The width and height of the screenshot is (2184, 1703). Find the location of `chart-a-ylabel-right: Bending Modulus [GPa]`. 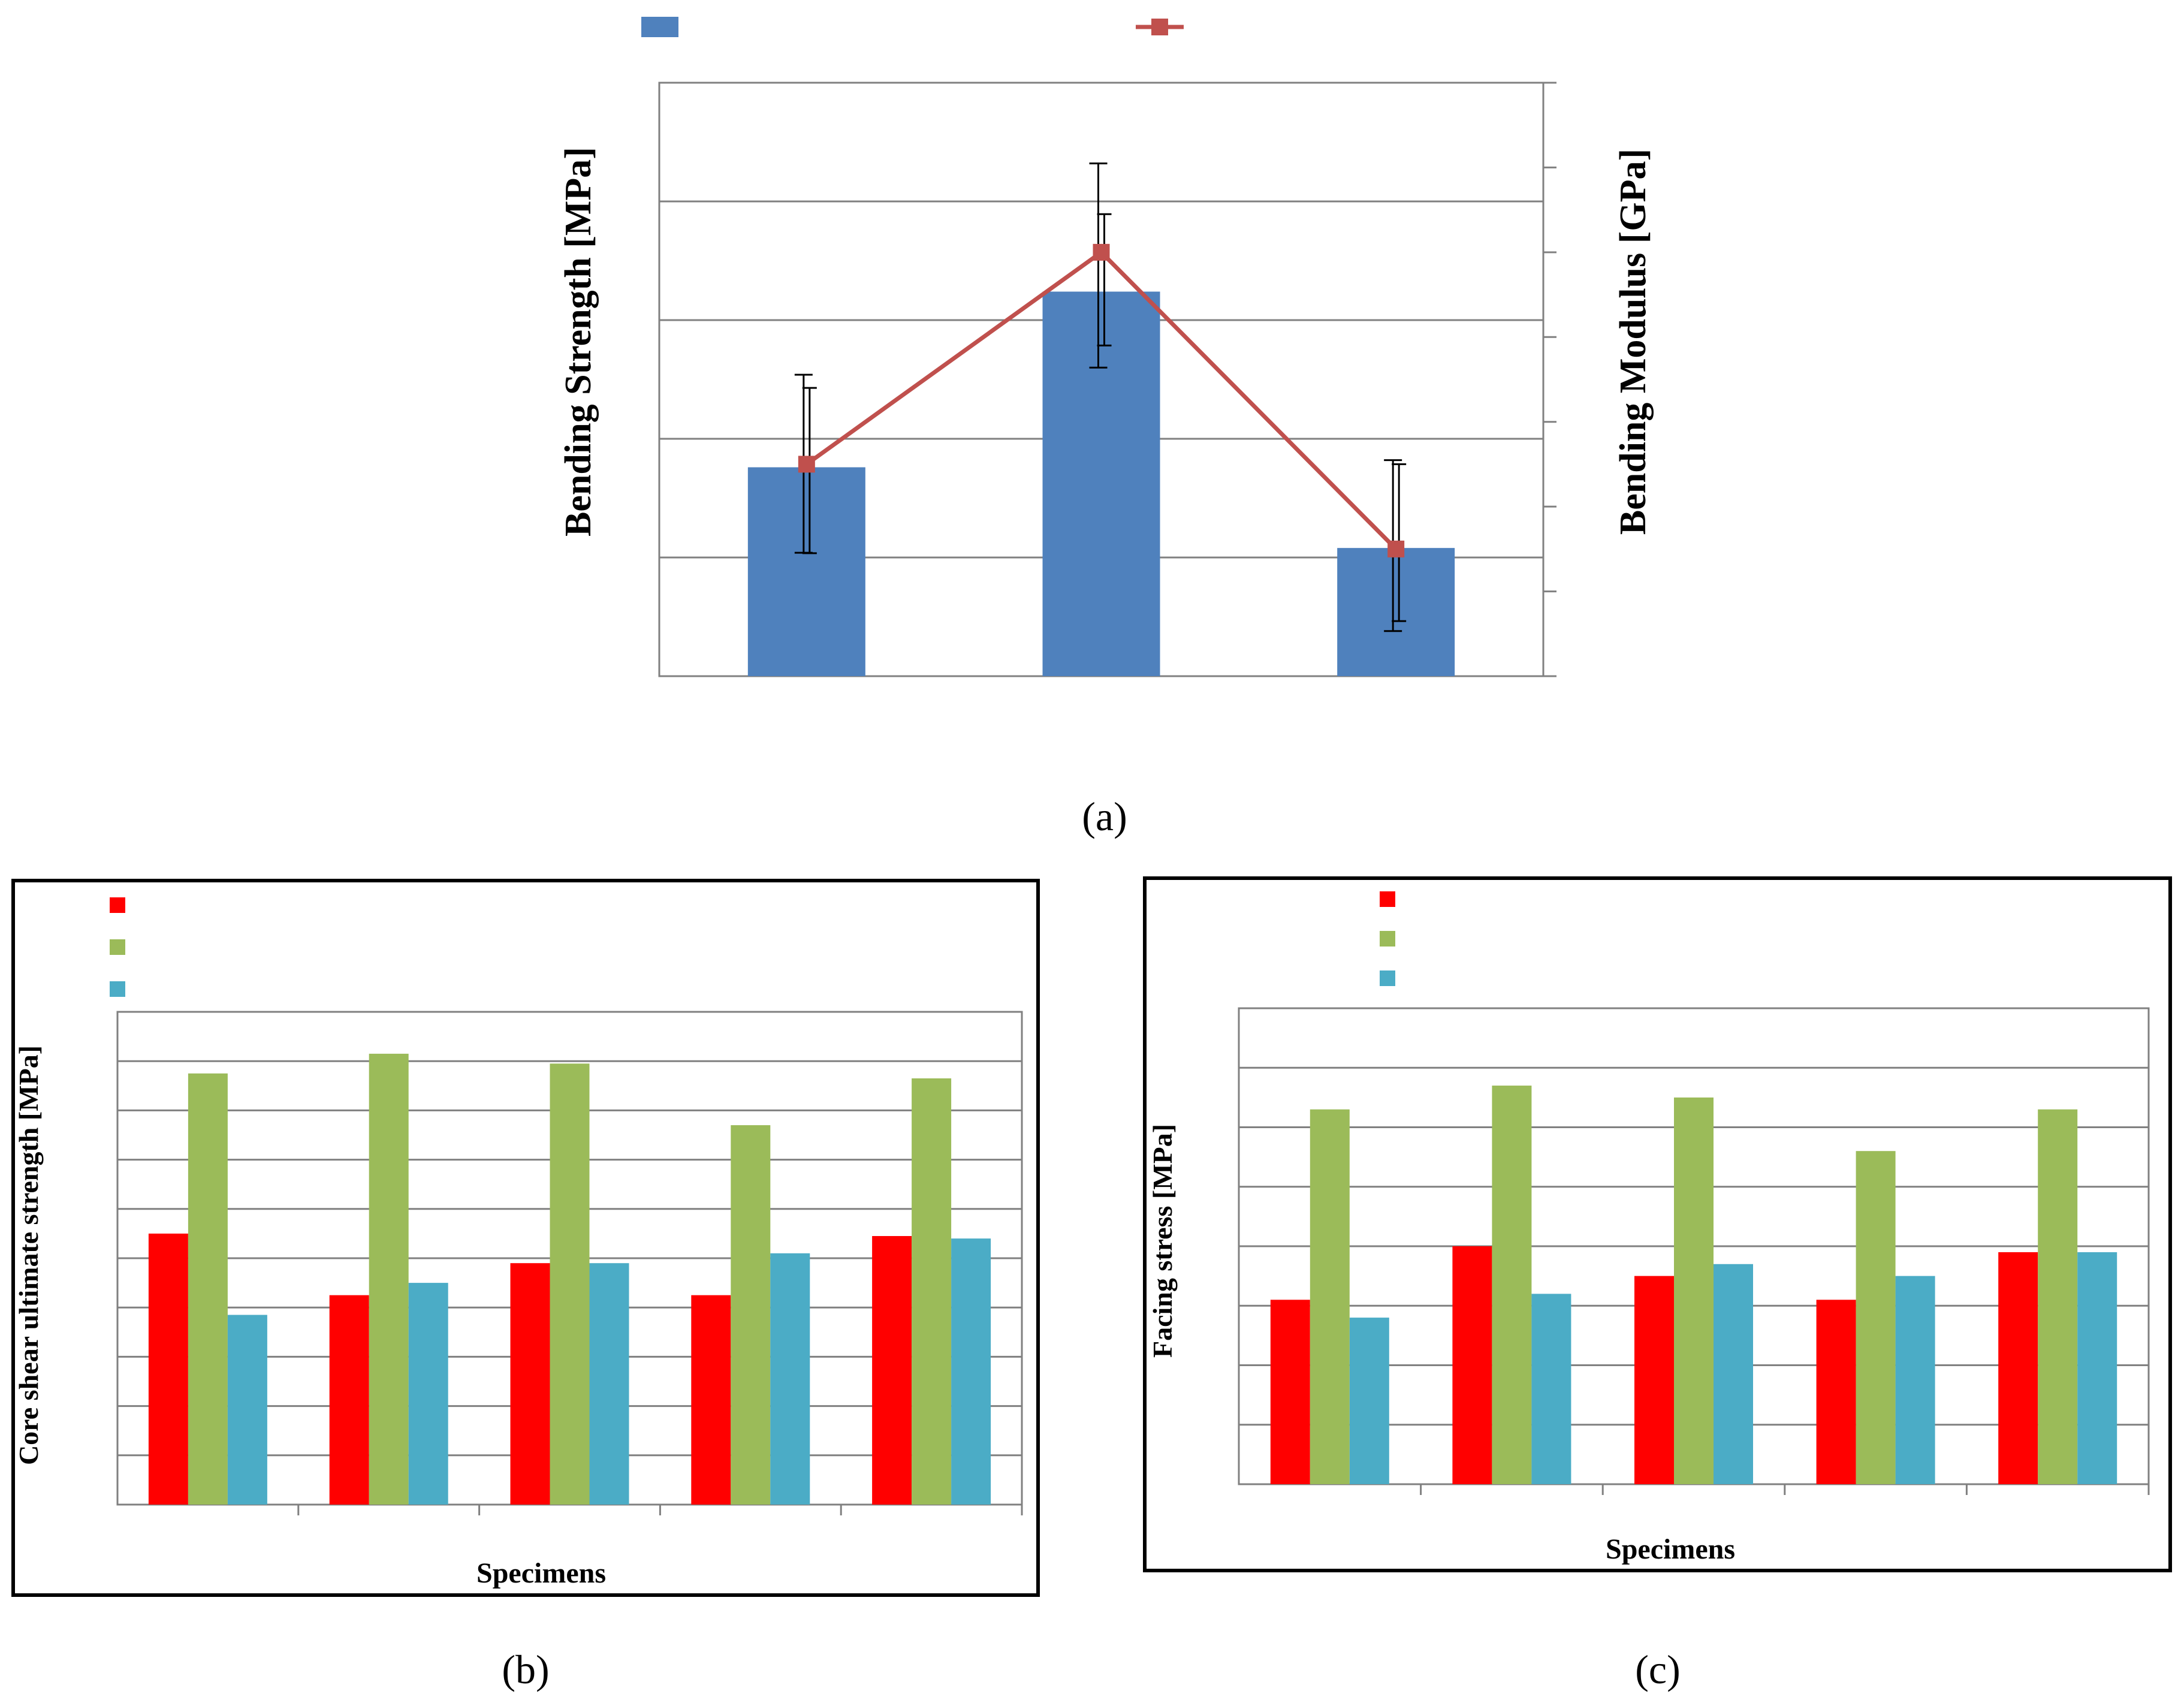

chart-a-ylabel-right: Bending Modulus [GPa] is located at coordinates (1633, 342).